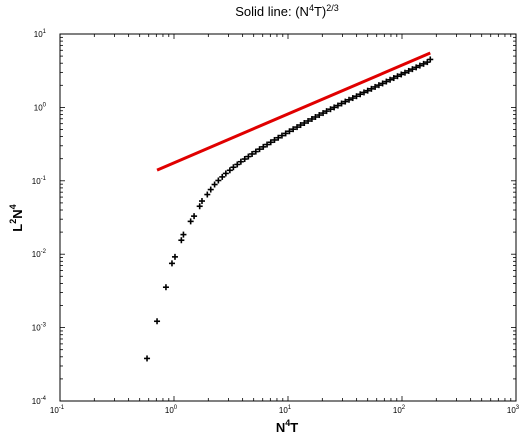 The width and height of the screenshot is (526, 442). I want to click on y-tick-label: 10⁻³, so click(39, 328).